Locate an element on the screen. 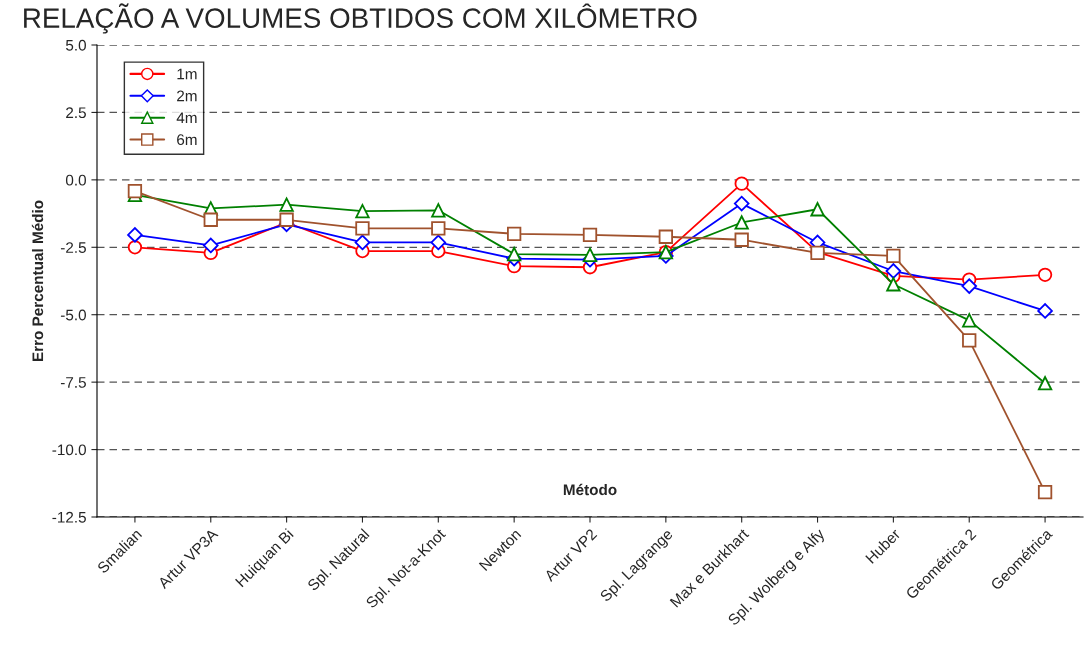 The height and width of the screenshot is (669, 1091). chart-title: RELAÇÃO A VOLUMES OBTIDOS COM XILÔMETRO is located at coordinates (360, 18).